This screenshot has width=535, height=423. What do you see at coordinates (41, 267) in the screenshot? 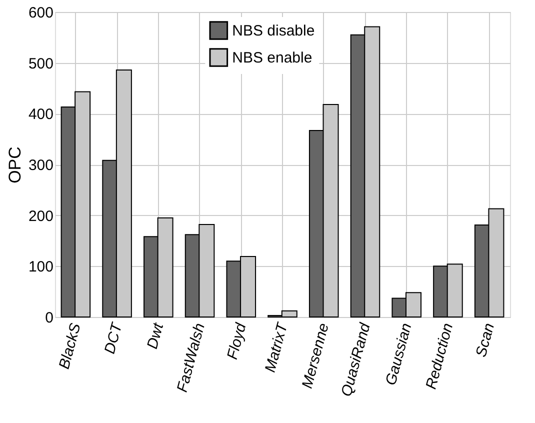
I see `y-tick-label: 100` at bounding box center [41, 267].